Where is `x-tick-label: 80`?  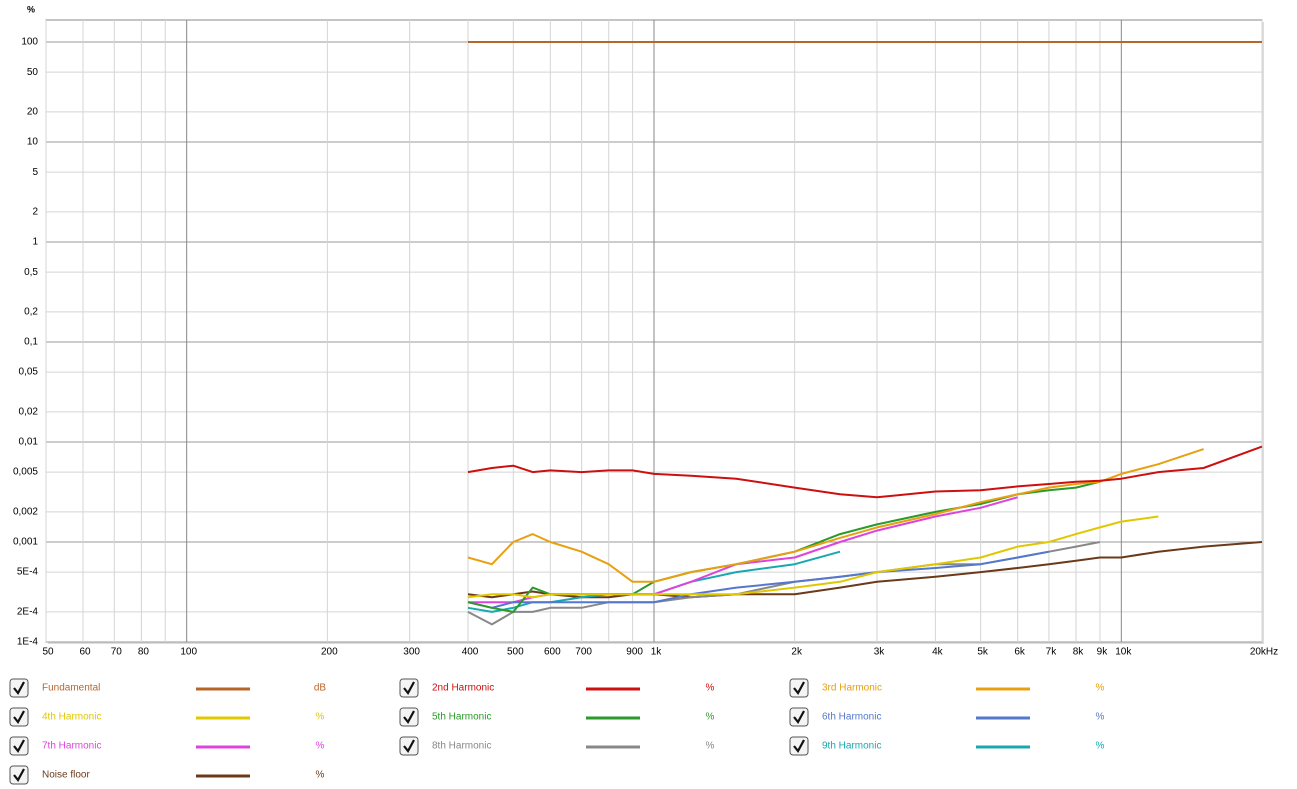
x-tick-label: 80 is located at coordinates (144, 652).